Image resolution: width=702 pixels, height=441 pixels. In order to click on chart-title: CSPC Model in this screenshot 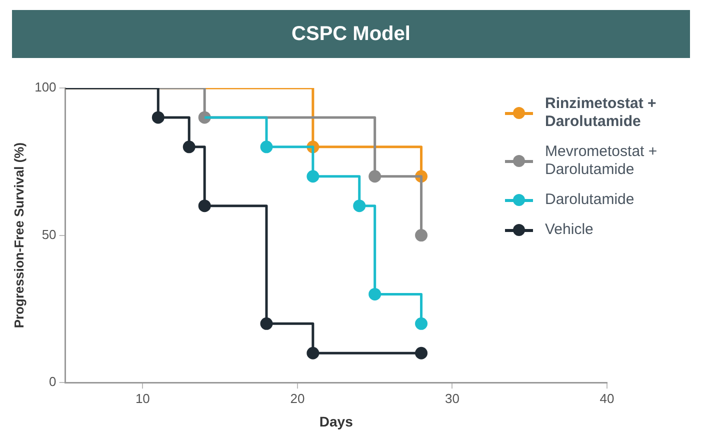, I will do `click(351, 34)`.